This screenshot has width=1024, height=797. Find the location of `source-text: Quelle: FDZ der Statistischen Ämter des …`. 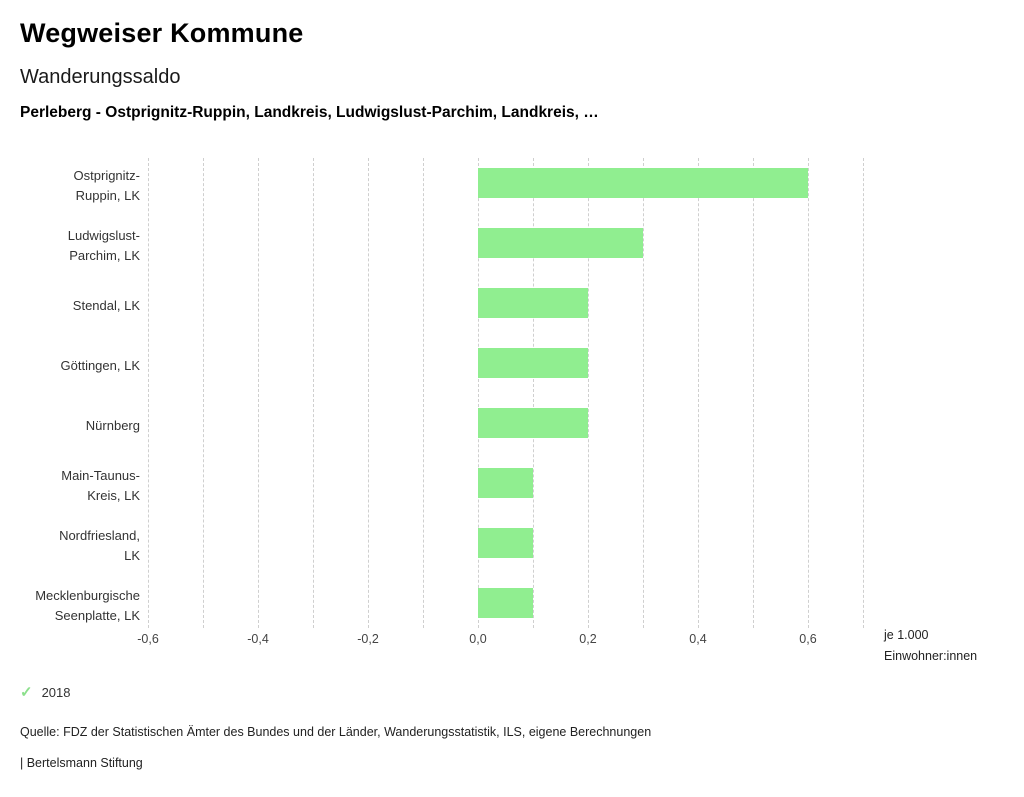

source-text: Quelle: FDZ der Statistischen Ämter des … is located at coordinates (336, 732).